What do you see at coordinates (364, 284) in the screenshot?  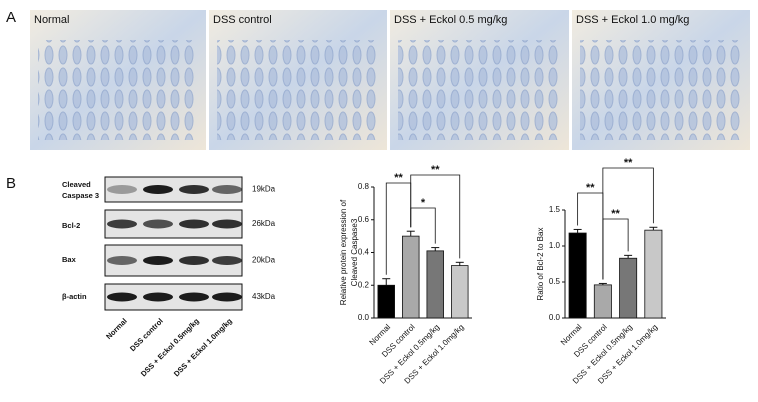 I see `y-tick-label: 0.2` at bounding box center [364, 284].